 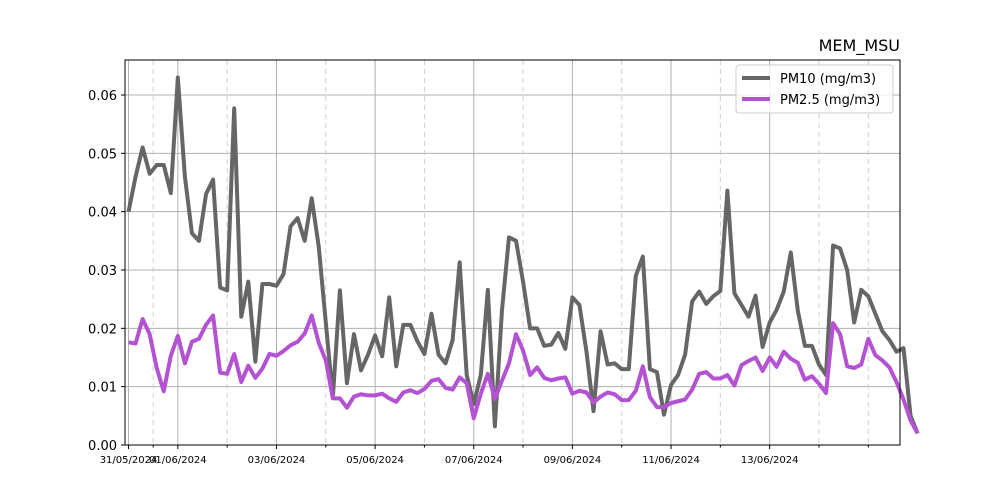 What do you see at coordinates (474, 460) in the screenshot?
I see `x-tick-label: 07/06/2024` at bounding box center [474, 460].